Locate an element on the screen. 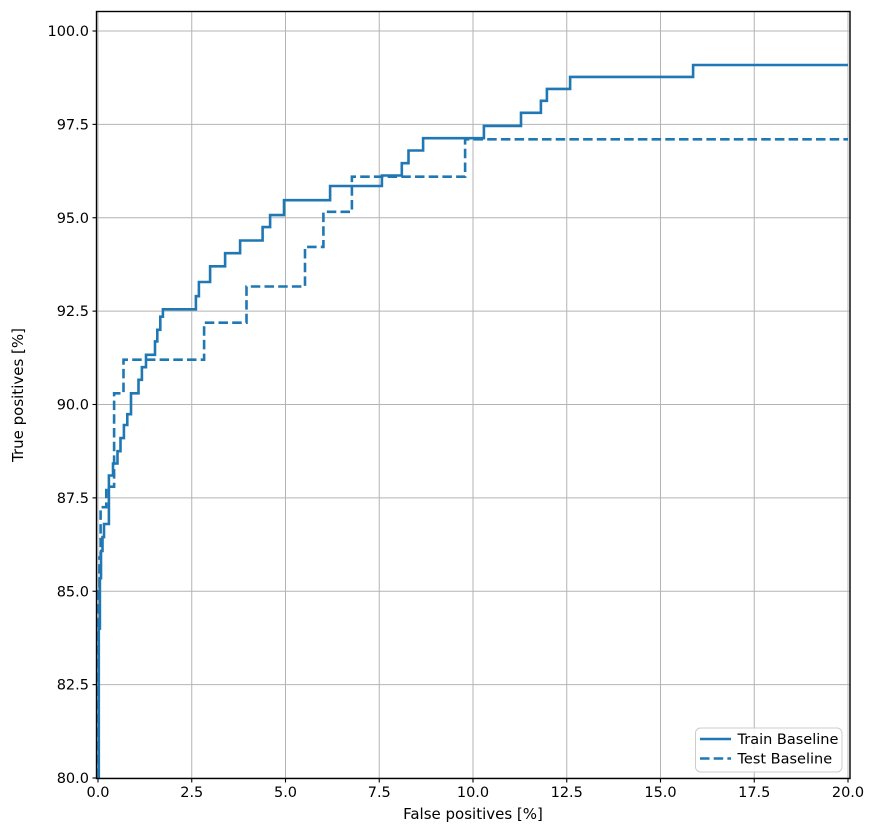 The height and width of the screenshot is (837, 874). y-tick-label: 90.0 is located at coordinates (73, 406).